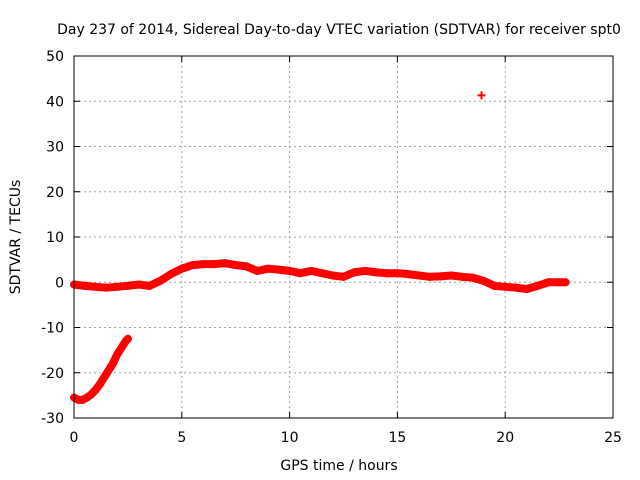 This screenshot has width=640, height=480. I want to click on y-tick-label: -30, so click(52, 419).